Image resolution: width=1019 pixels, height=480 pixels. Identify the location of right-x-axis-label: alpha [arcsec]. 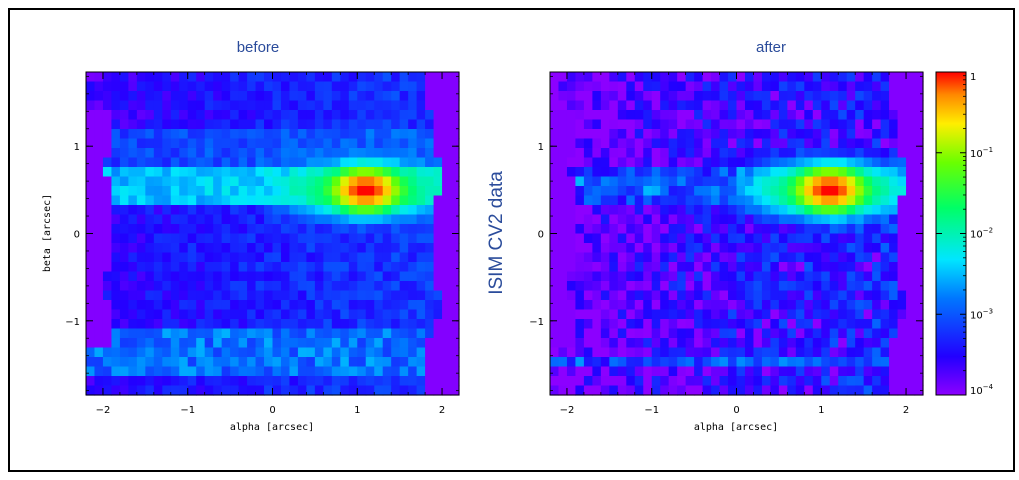
(736, 427).